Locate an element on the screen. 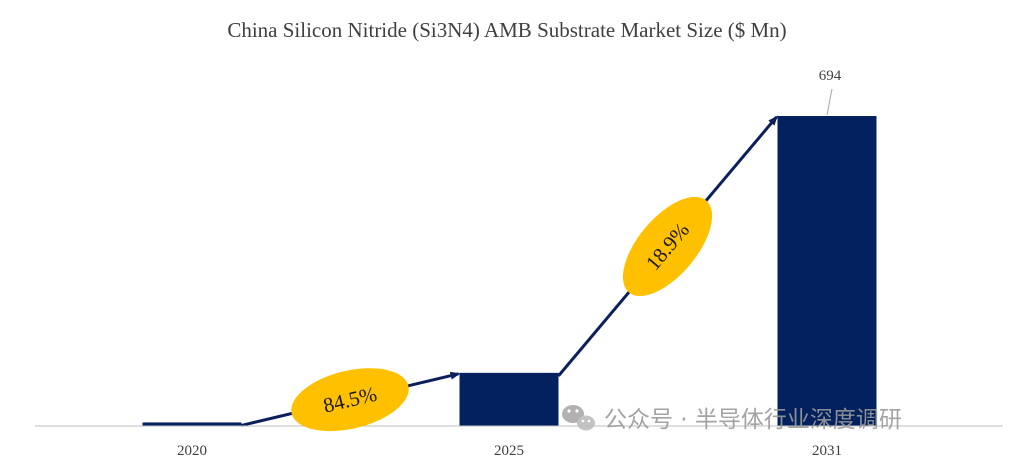 This screenshot has height=461, width=1015. watermark: 公众号 · 半导体行业深度调研 is located at coordinates (732, 419).